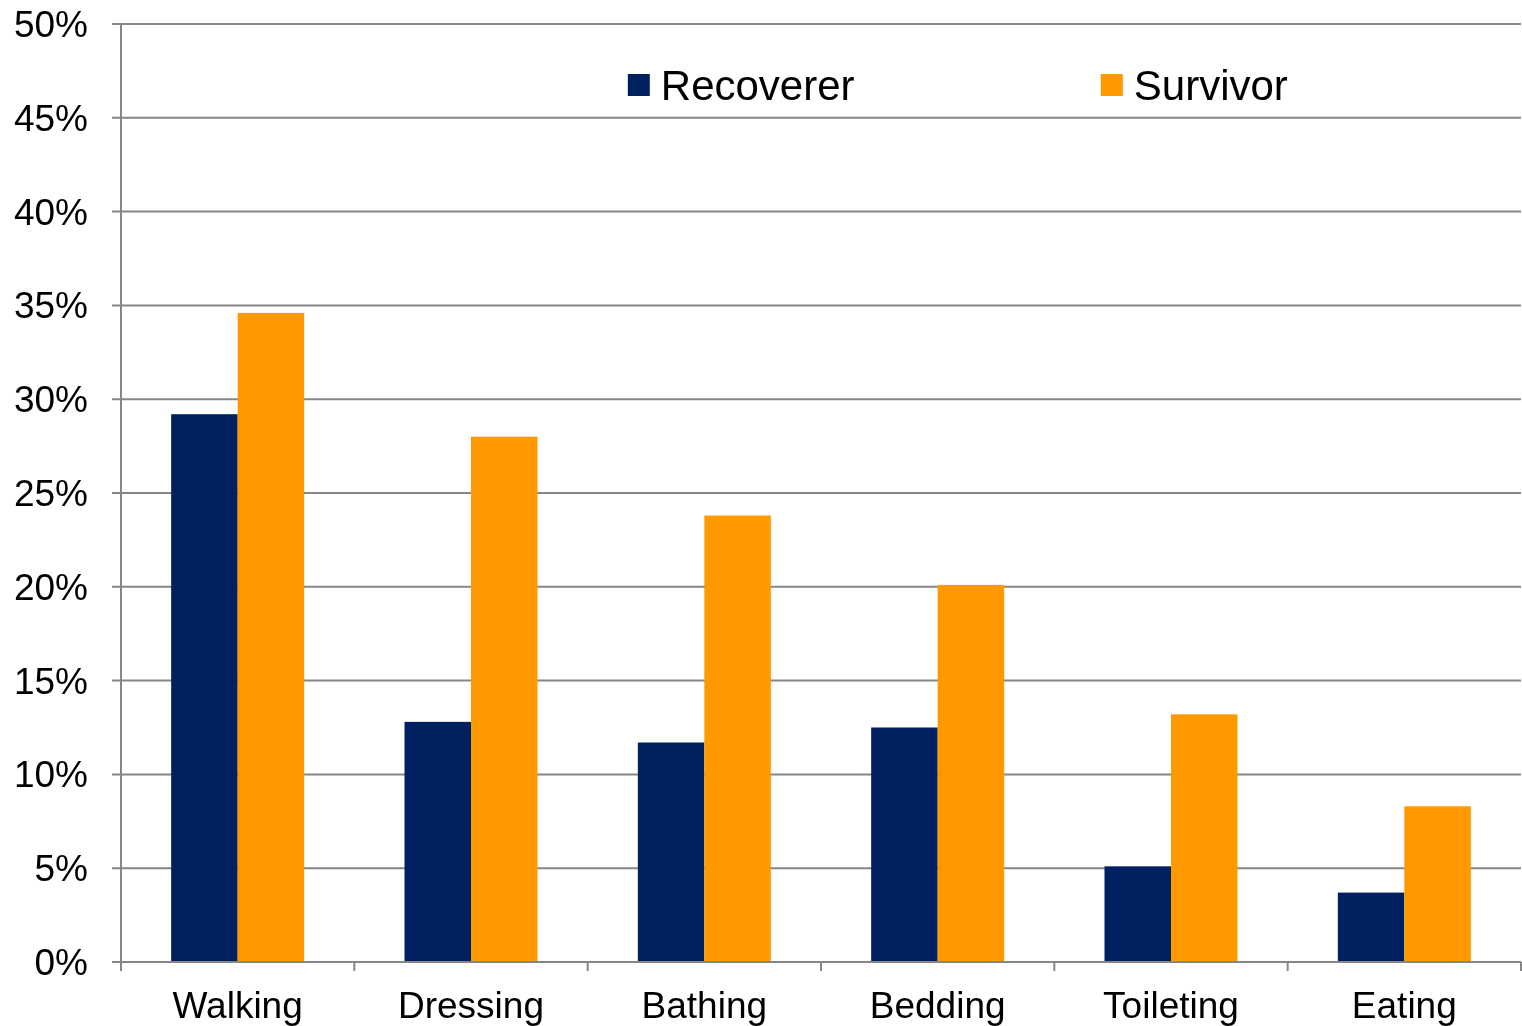 This screenshot has width=1522, height=1026. Describe the element at coordinates (50, 493) in the screenshot. I see `y-tick-label: 25%` at that location.